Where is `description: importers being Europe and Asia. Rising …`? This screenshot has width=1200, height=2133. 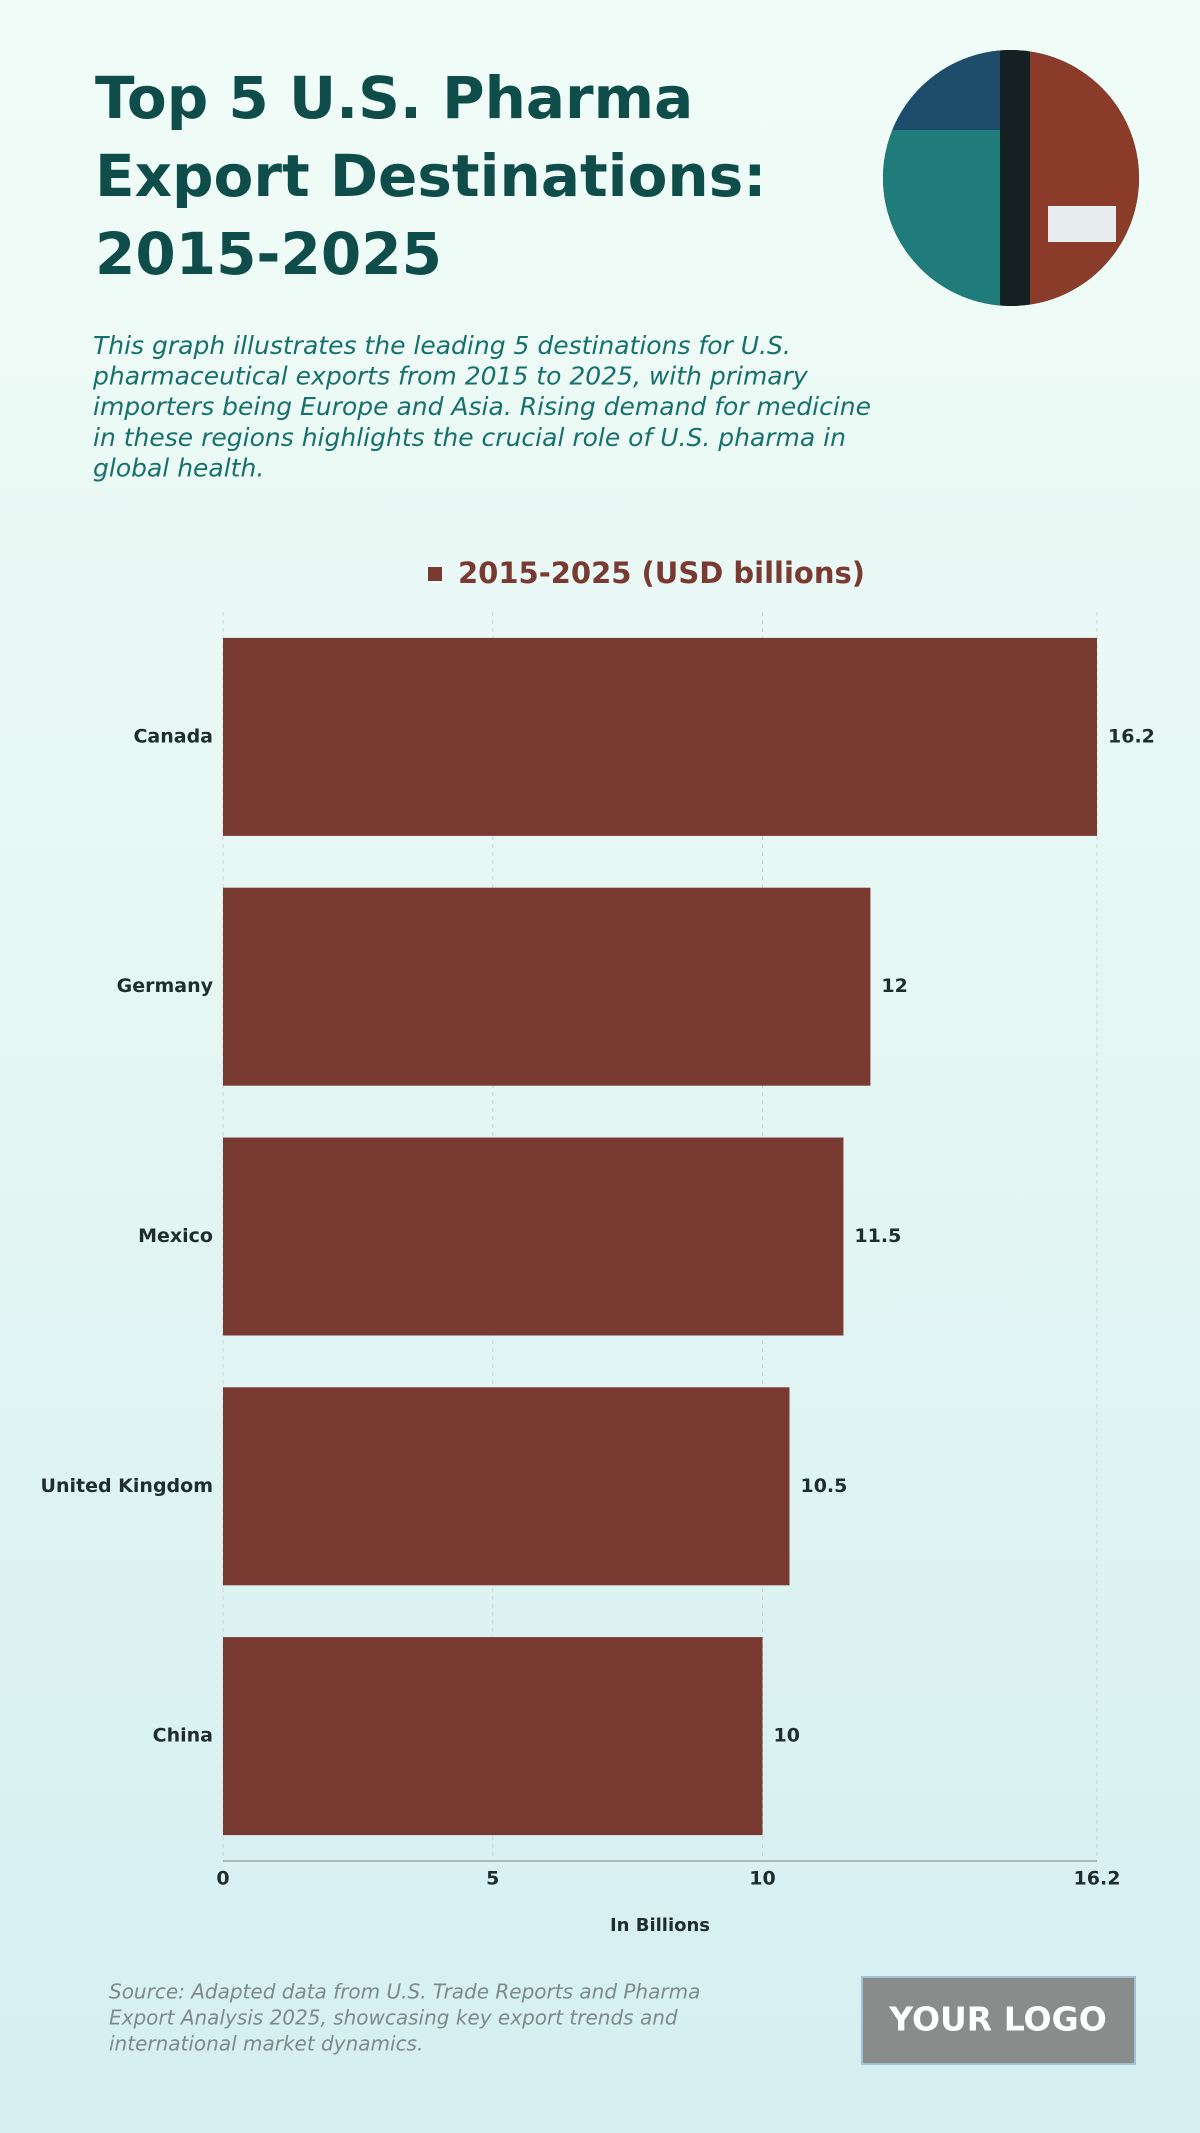
description: importers being Europe and Asia. Rising … is located at coordinates (482, 406).